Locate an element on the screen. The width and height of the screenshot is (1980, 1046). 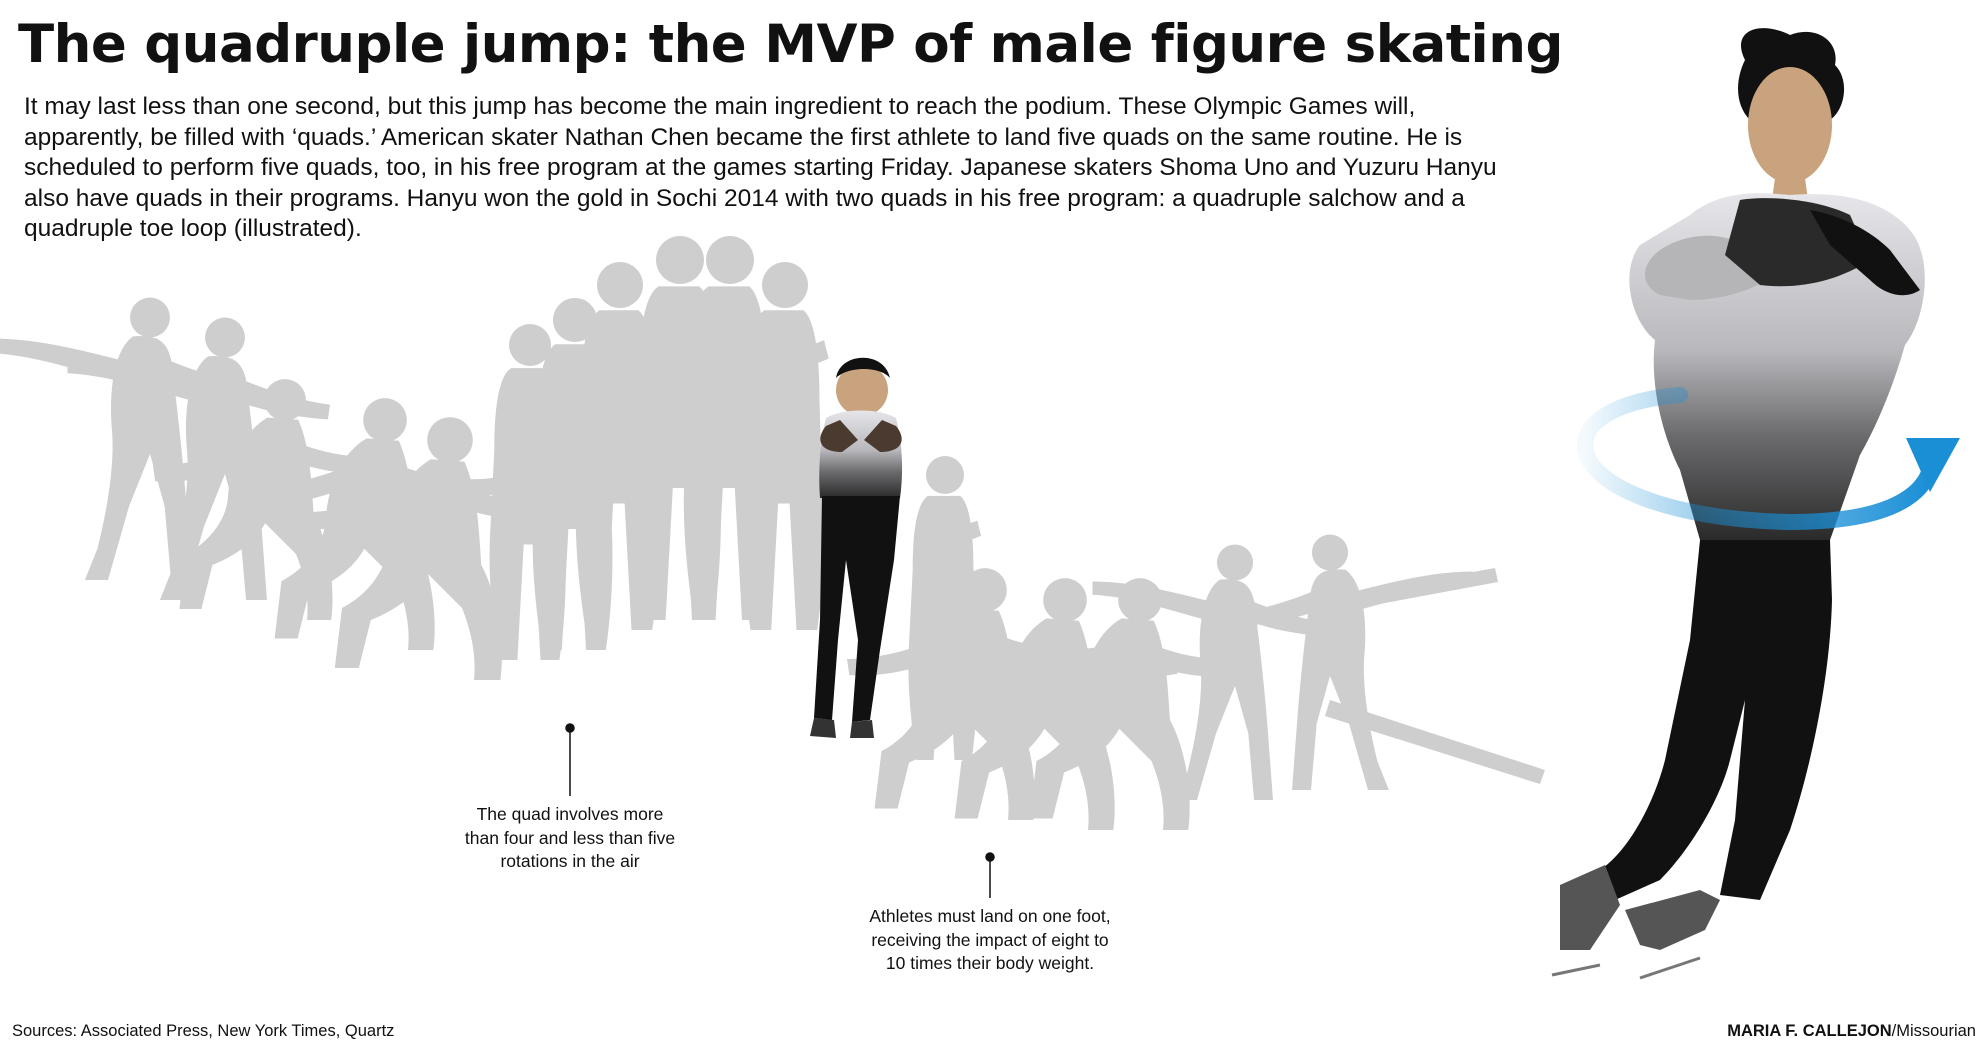
center-skater-figure is located at coordinates (856, 547).